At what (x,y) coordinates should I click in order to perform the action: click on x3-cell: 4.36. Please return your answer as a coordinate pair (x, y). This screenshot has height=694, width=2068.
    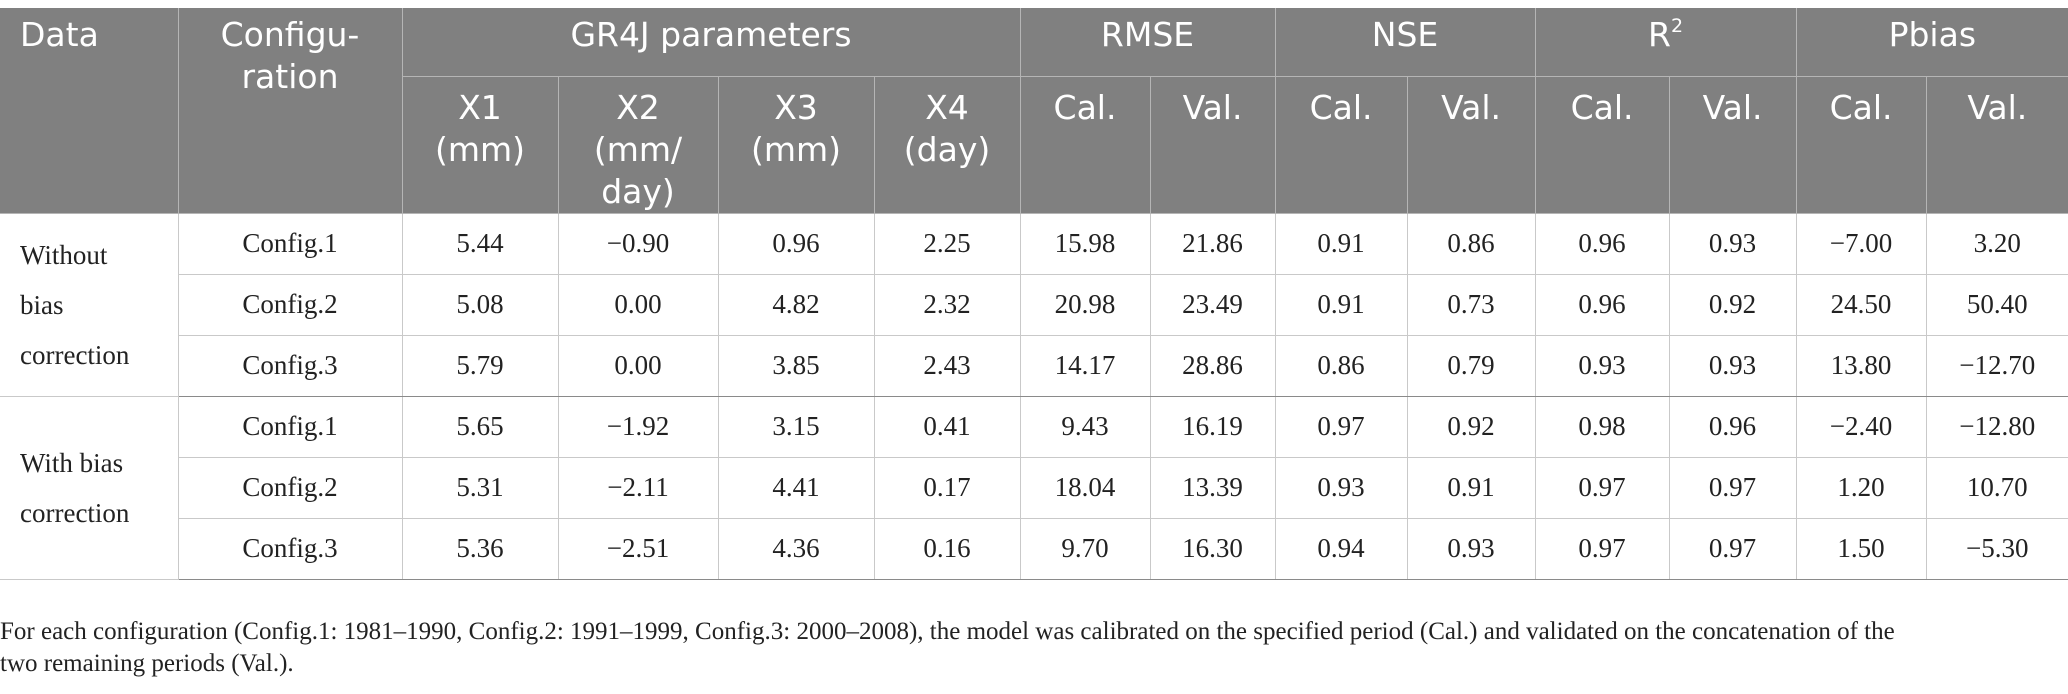
    Looking at the image, I should click on (796, 549).